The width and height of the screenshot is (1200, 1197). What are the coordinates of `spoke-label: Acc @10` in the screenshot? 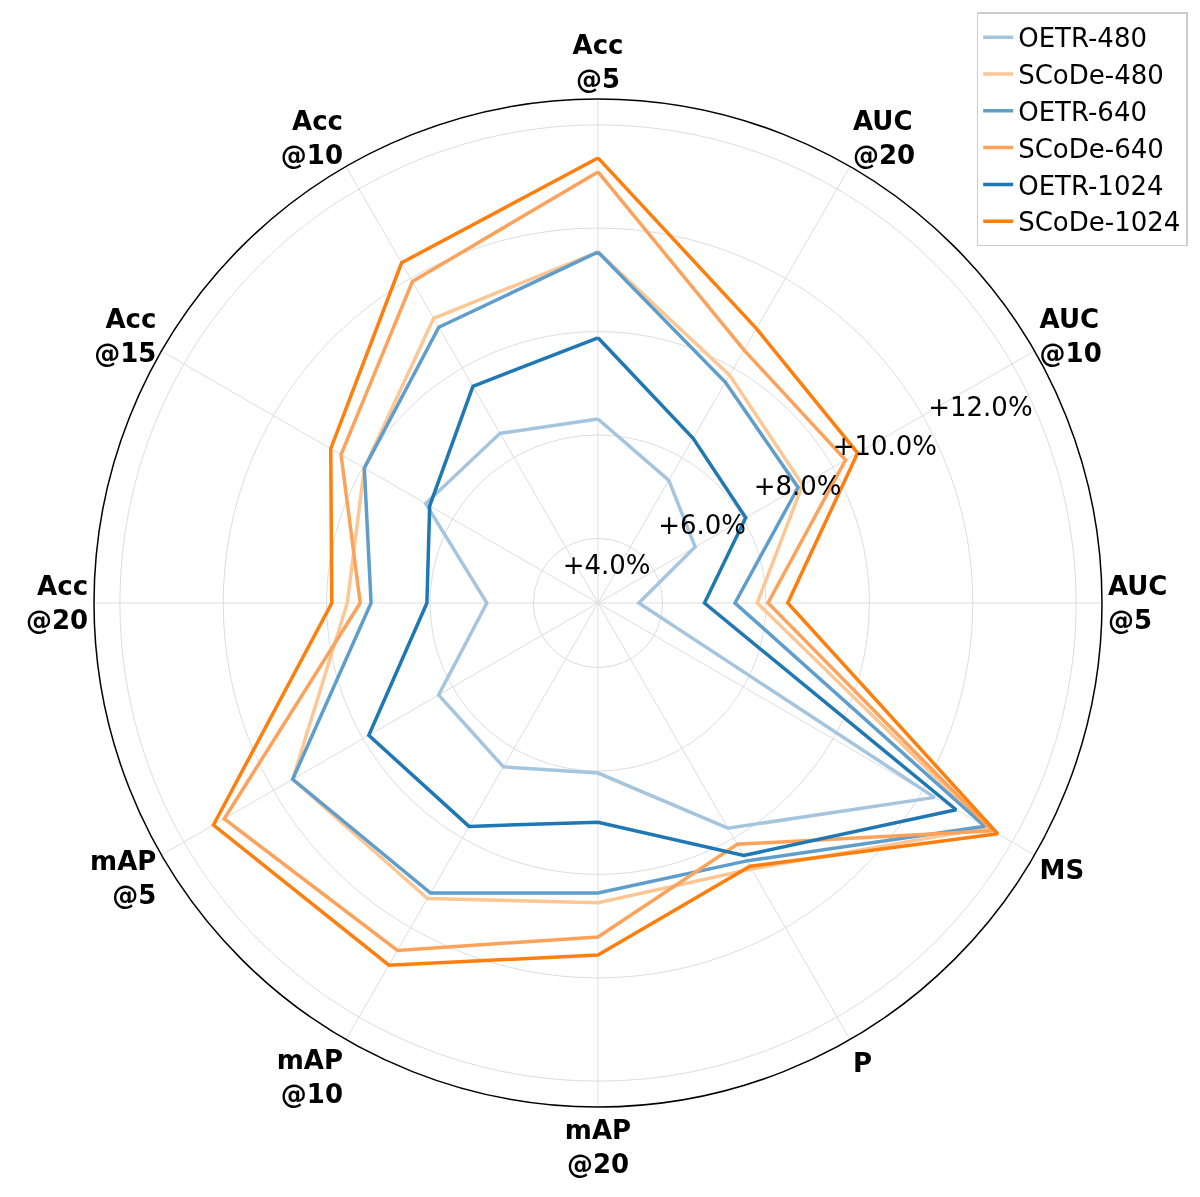 It's located at (312, 137).